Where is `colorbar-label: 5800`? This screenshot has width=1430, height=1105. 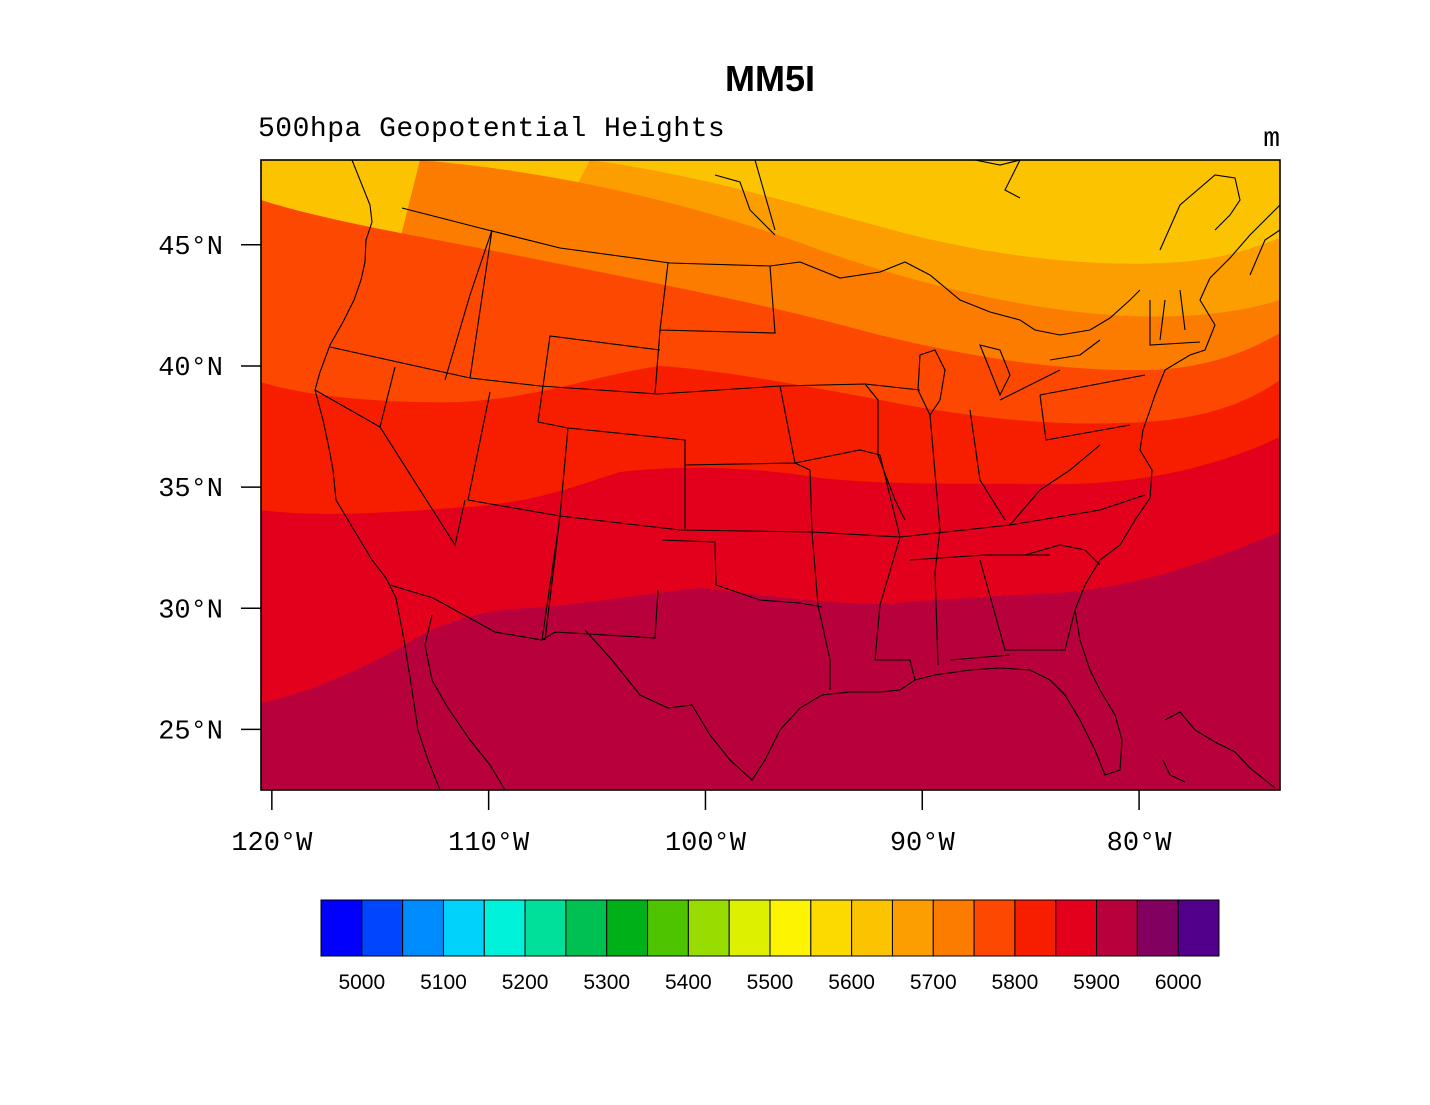
colorbar-label: 5800 is located at coordinates (1015, 982).